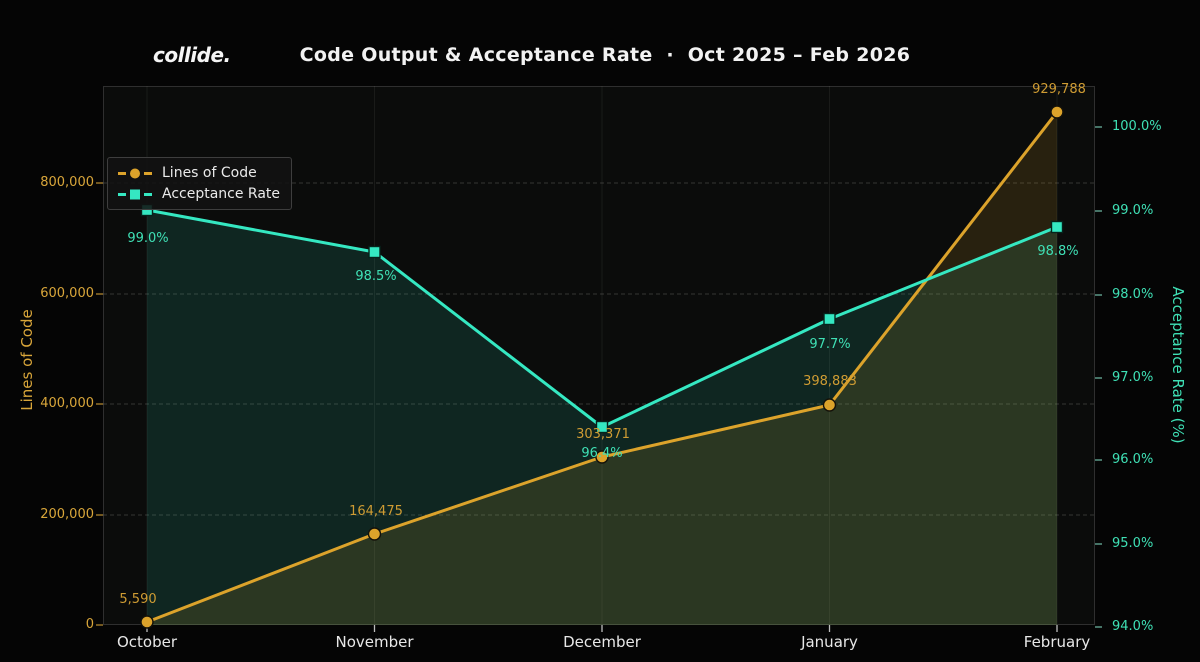 This screenshot has height=662, width=1200. What do you see at coordinates (1059, 89) in the screenshot?
I see `loc-value-label: 929,788` at bounding box center [1059, 89].